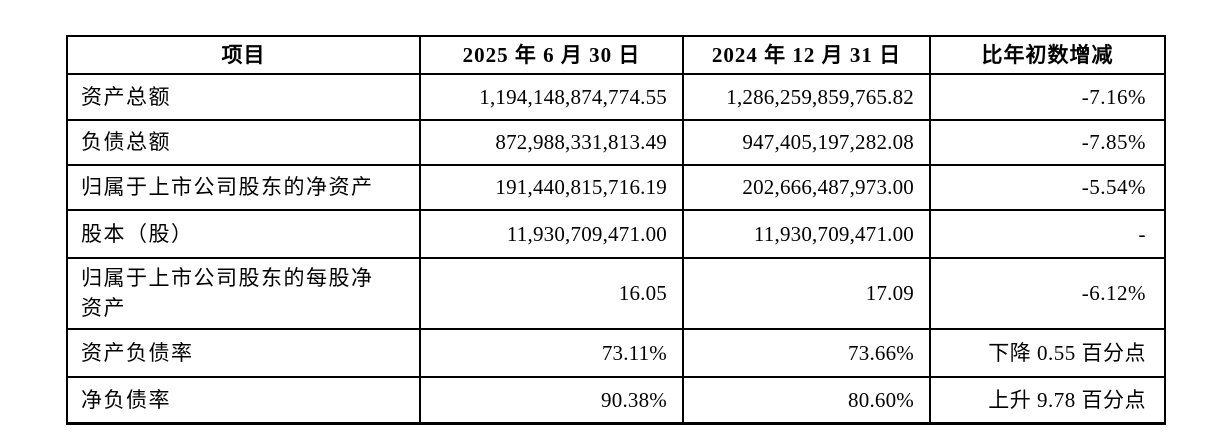  Describe the element at coordinates (1047, 400) in the screenshot. I see `row-change-value: 上升 9.78 百分点` at that location.